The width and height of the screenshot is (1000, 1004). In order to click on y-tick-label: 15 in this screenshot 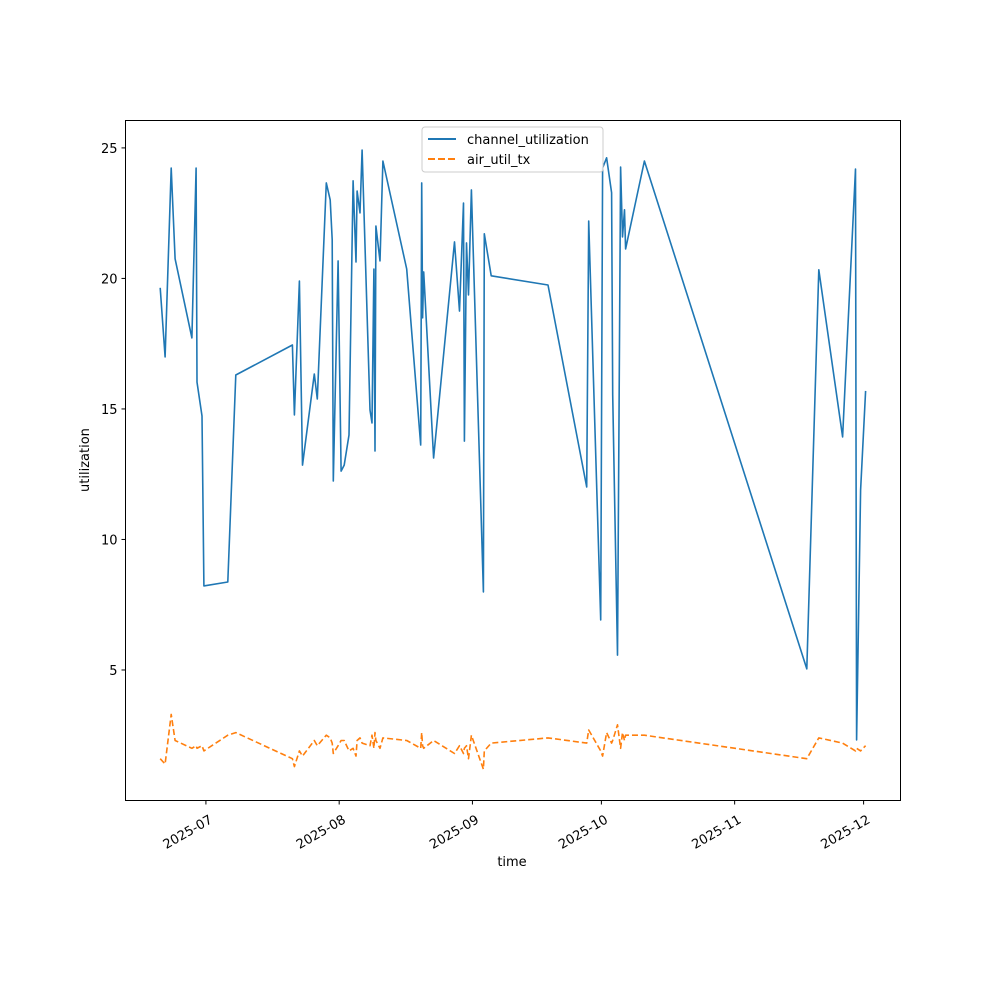, I will do `click(109, 410)`.